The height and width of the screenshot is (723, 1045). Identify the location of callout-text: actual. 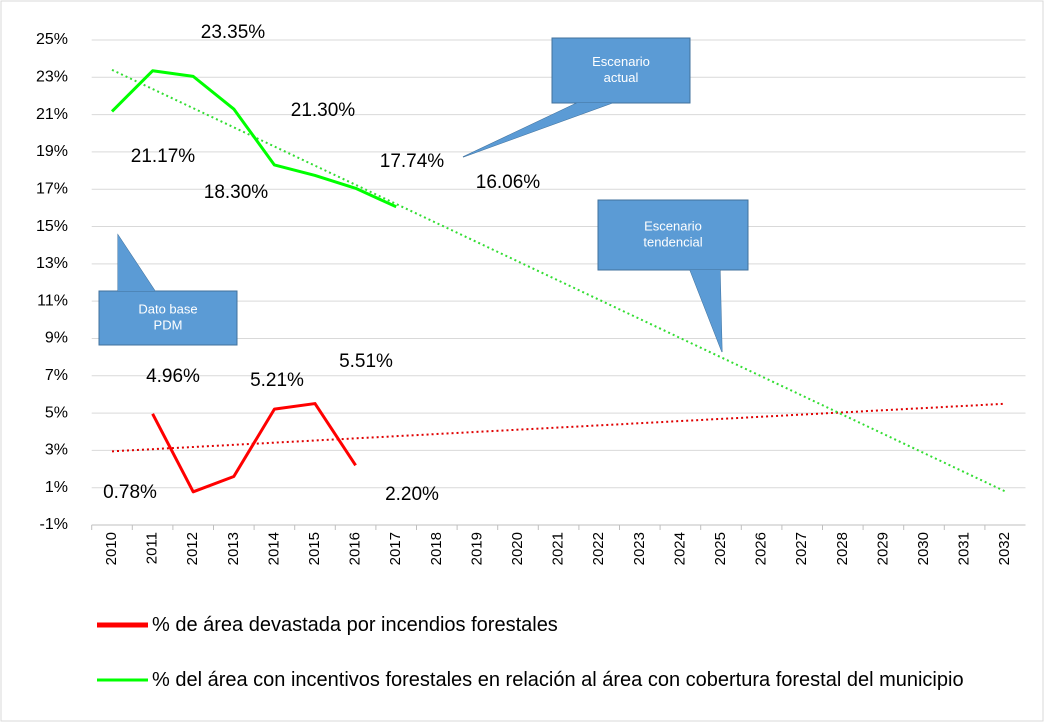
(621, 77).